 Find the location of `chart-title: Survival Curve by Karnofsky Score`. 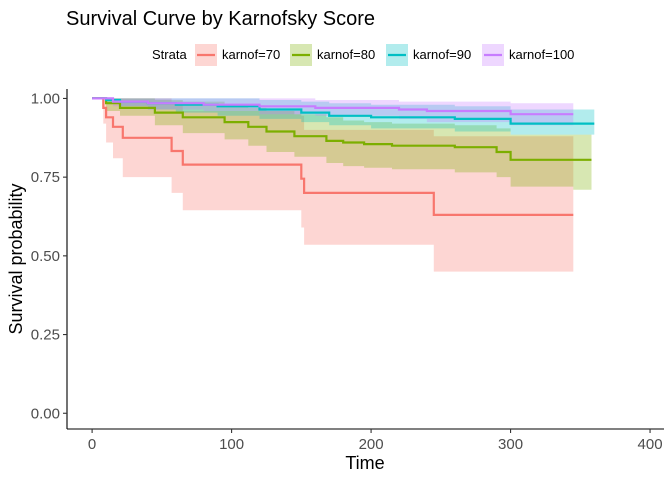

chart-title: Survival Curve by Karnofsky Score is located at coordinates (220, 19).